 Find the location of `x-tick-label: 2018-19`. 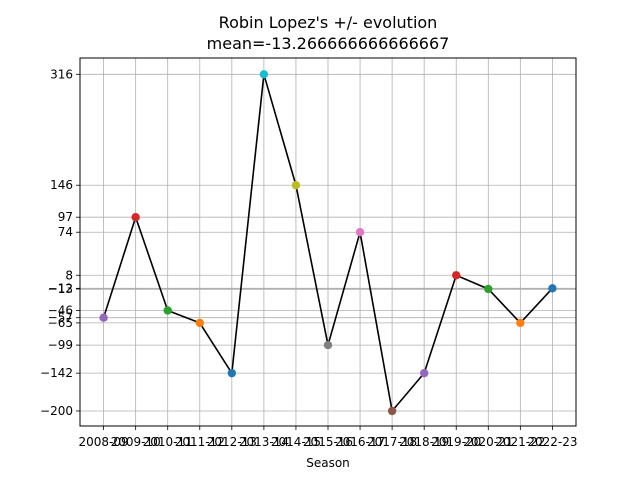

x-tick-label: 2018-19 is located at coordinates (424, 442).